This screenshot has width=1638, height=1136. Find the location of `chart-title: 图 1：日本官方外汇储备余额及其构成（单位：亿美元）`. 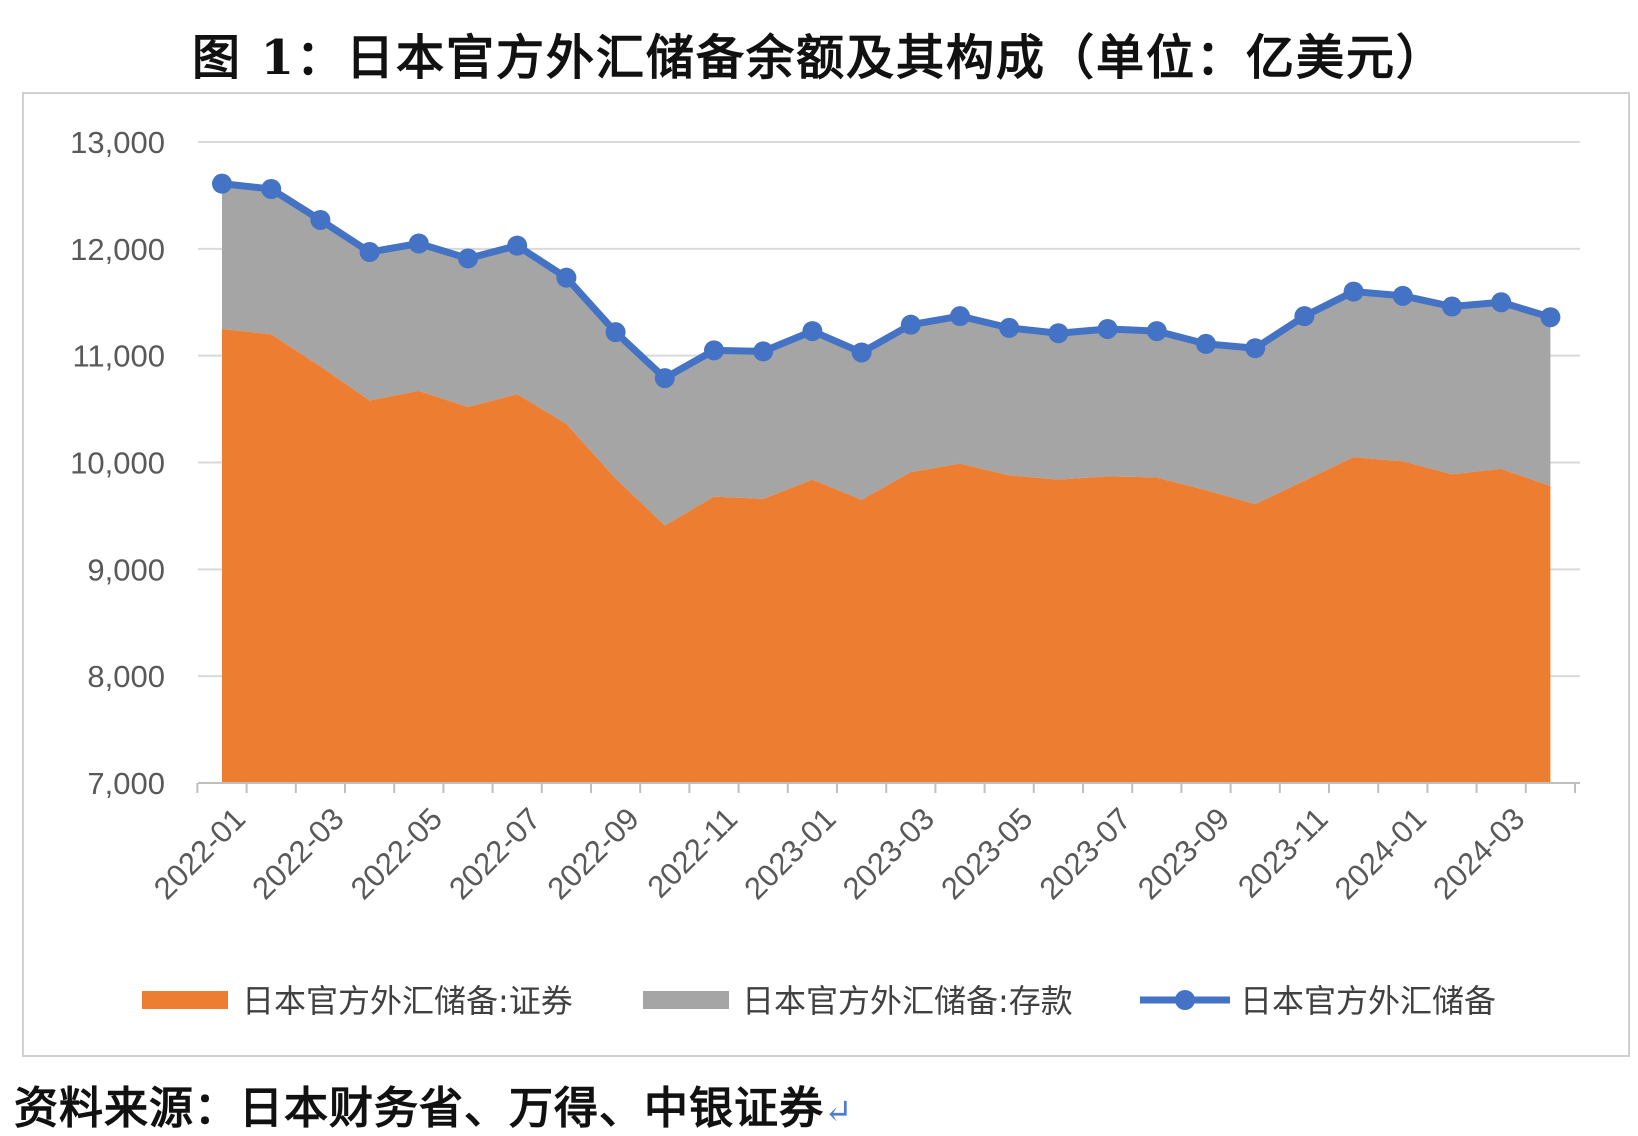

chart-title: 图 1：日本官方外汇储备余额及其构成（单位：亿美元） is located at coordinates (819, 58).